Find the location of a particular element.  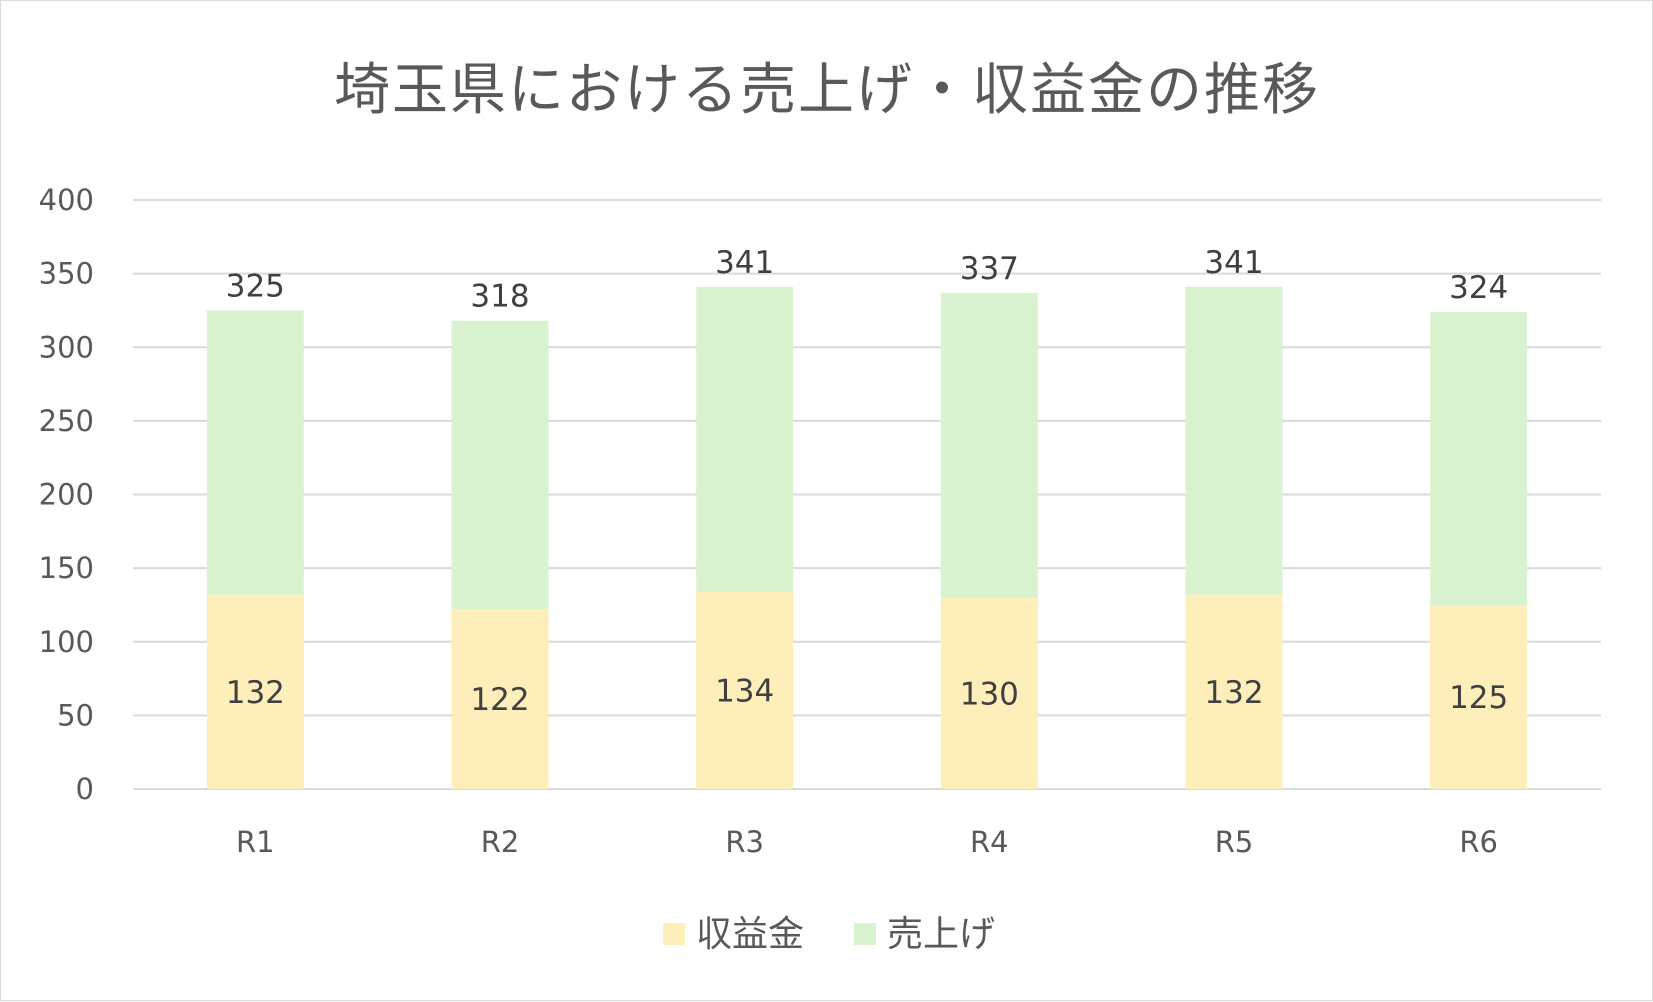

bar-sales-R1 is located at coordinates (255, 452).